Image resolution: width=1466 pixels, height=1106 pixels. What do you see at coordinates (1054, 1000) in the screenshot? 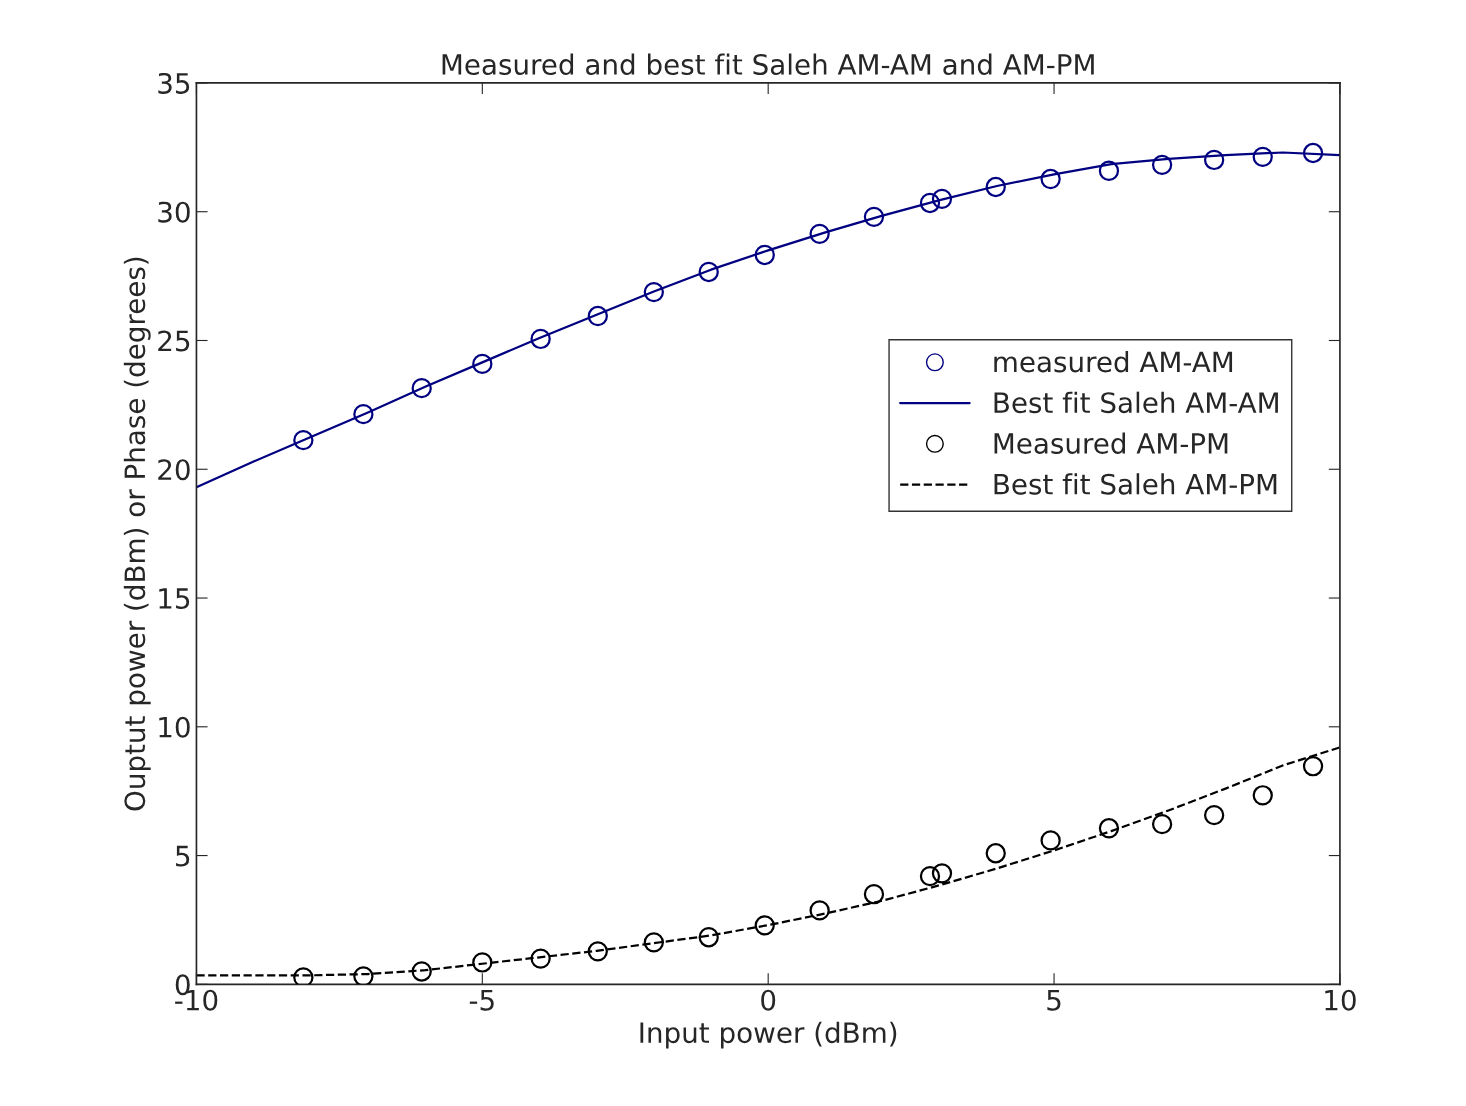
I see `x-tick-label: 5` at bounding box center [1054, 1000].